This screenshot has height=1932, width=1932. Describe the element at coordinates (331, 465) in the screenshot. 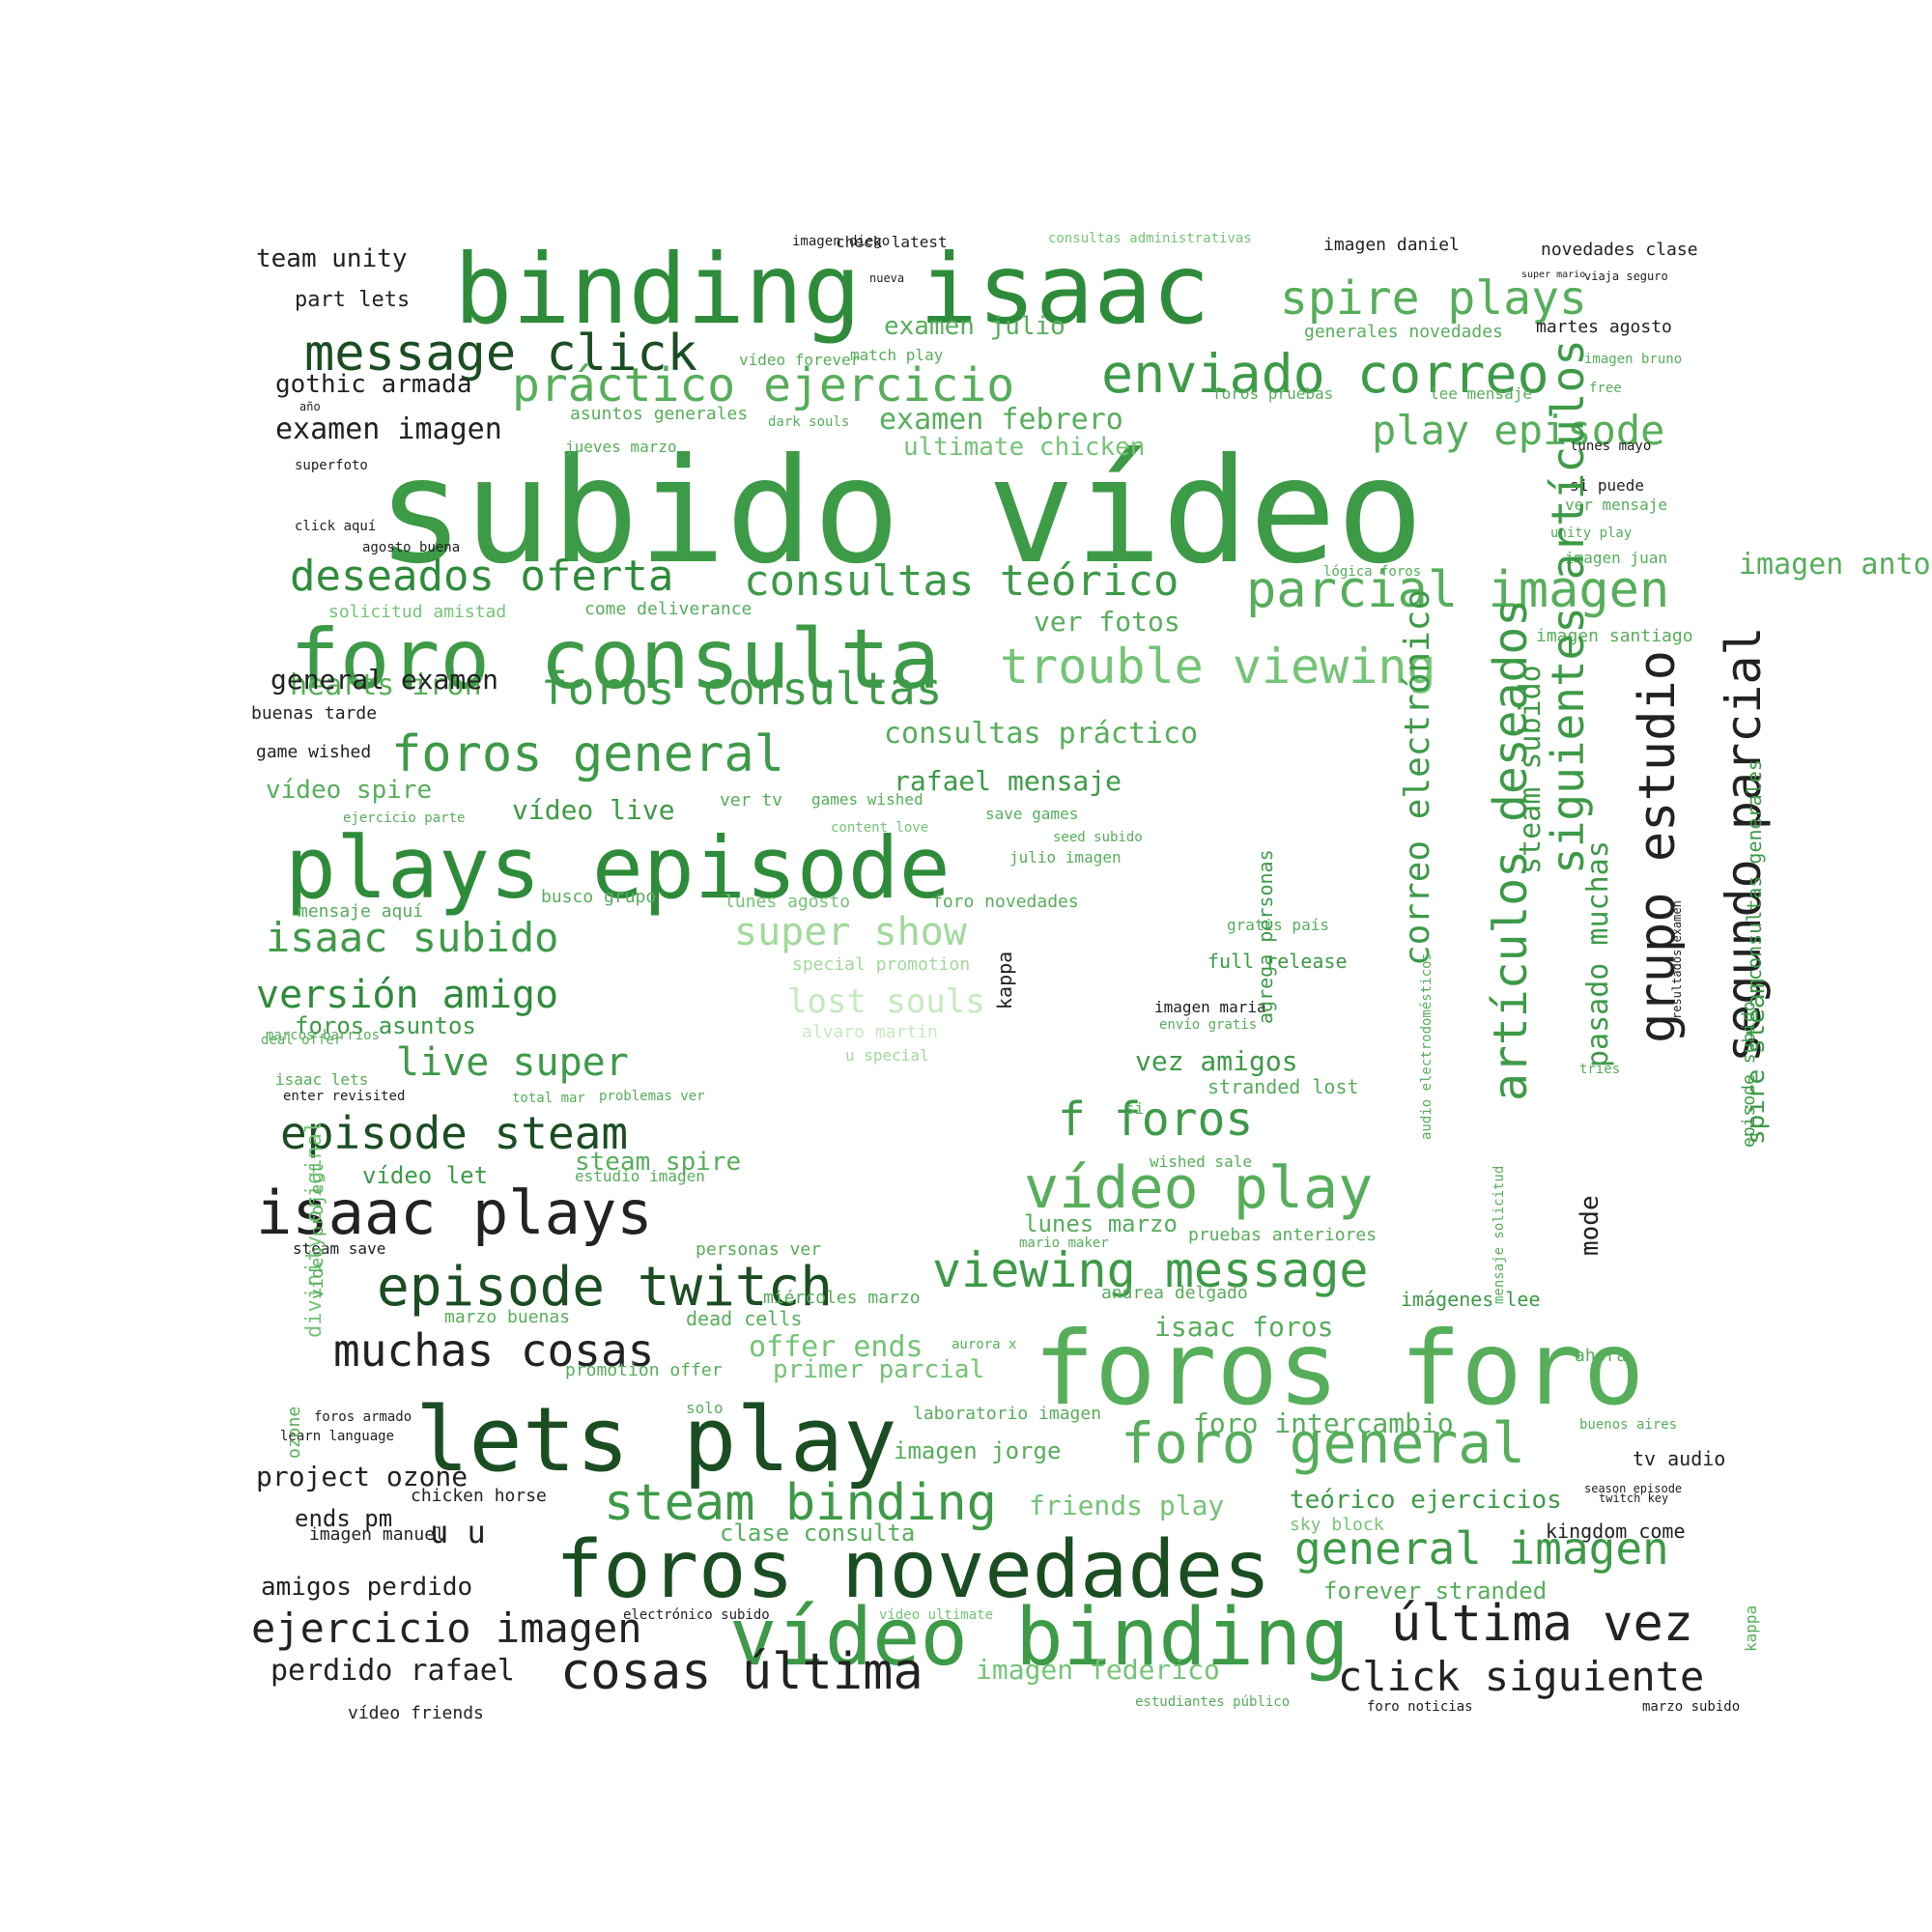

I see `cloud-word: superfoto` at that location.